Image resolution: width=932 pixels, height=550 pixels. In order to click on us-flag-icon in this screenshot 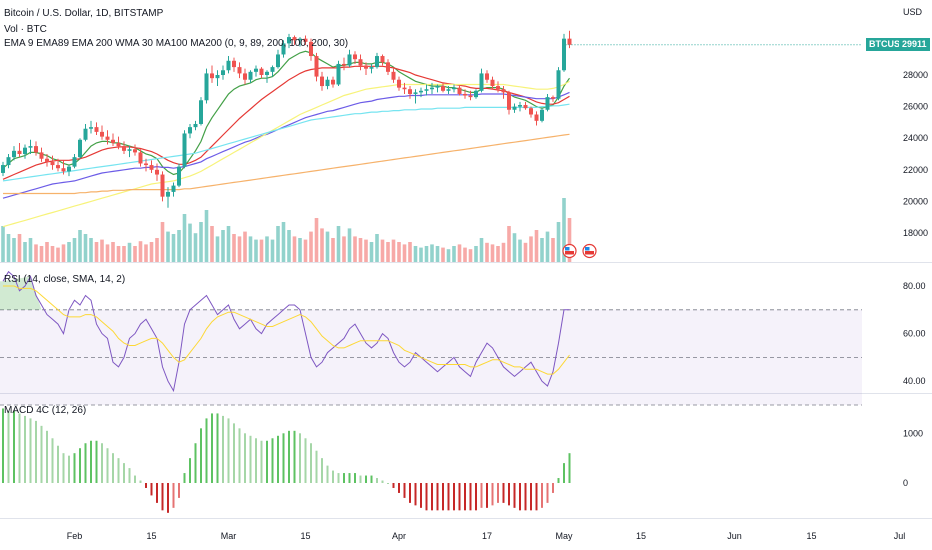, I will do `click(569, 251)`.